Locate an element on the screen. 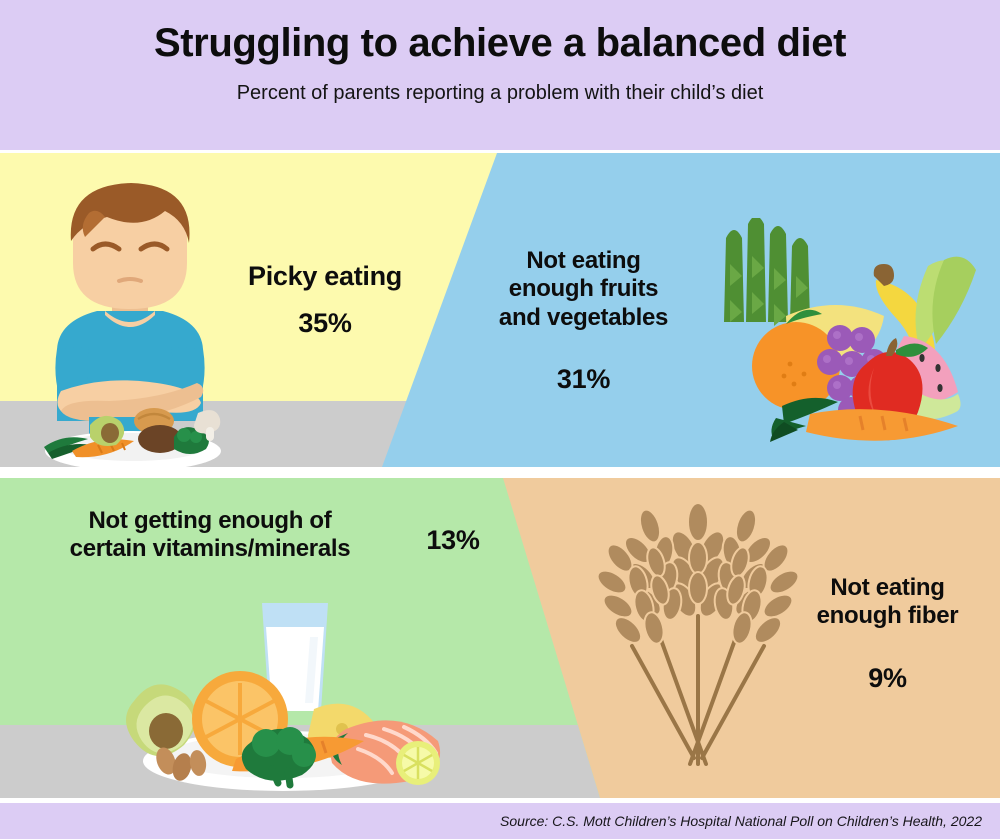  boy-with-crossed-arms-icon is located at coordinates (130, 313).